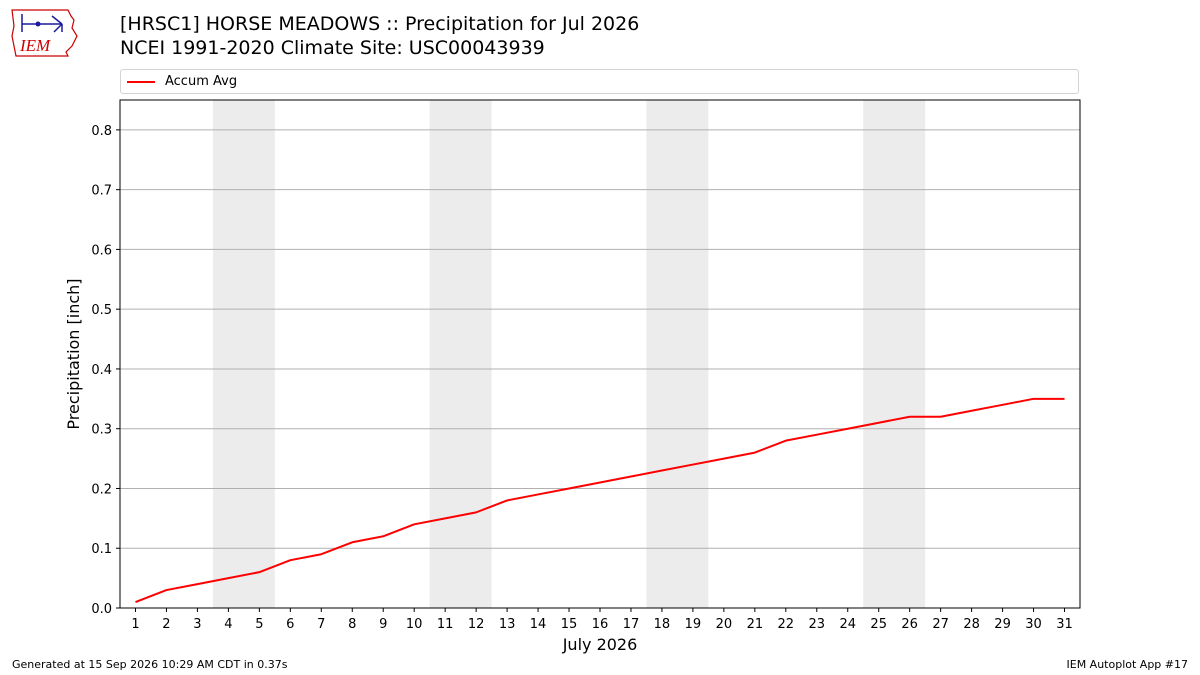  I want to click on x-tick-label-19: 20, so click(724, 624).